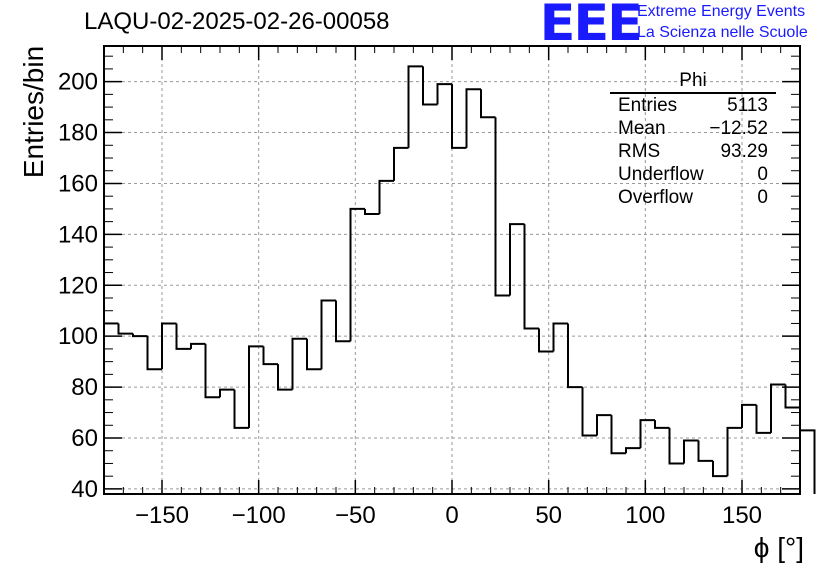 This screenshot has width=836, height=572. I want to click on y-tick-label: 140, so click(78, 234).